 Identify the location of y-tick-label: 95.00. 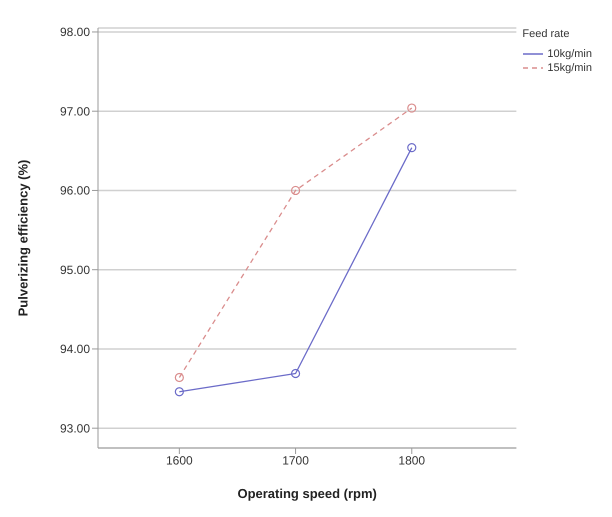
(75, 269).